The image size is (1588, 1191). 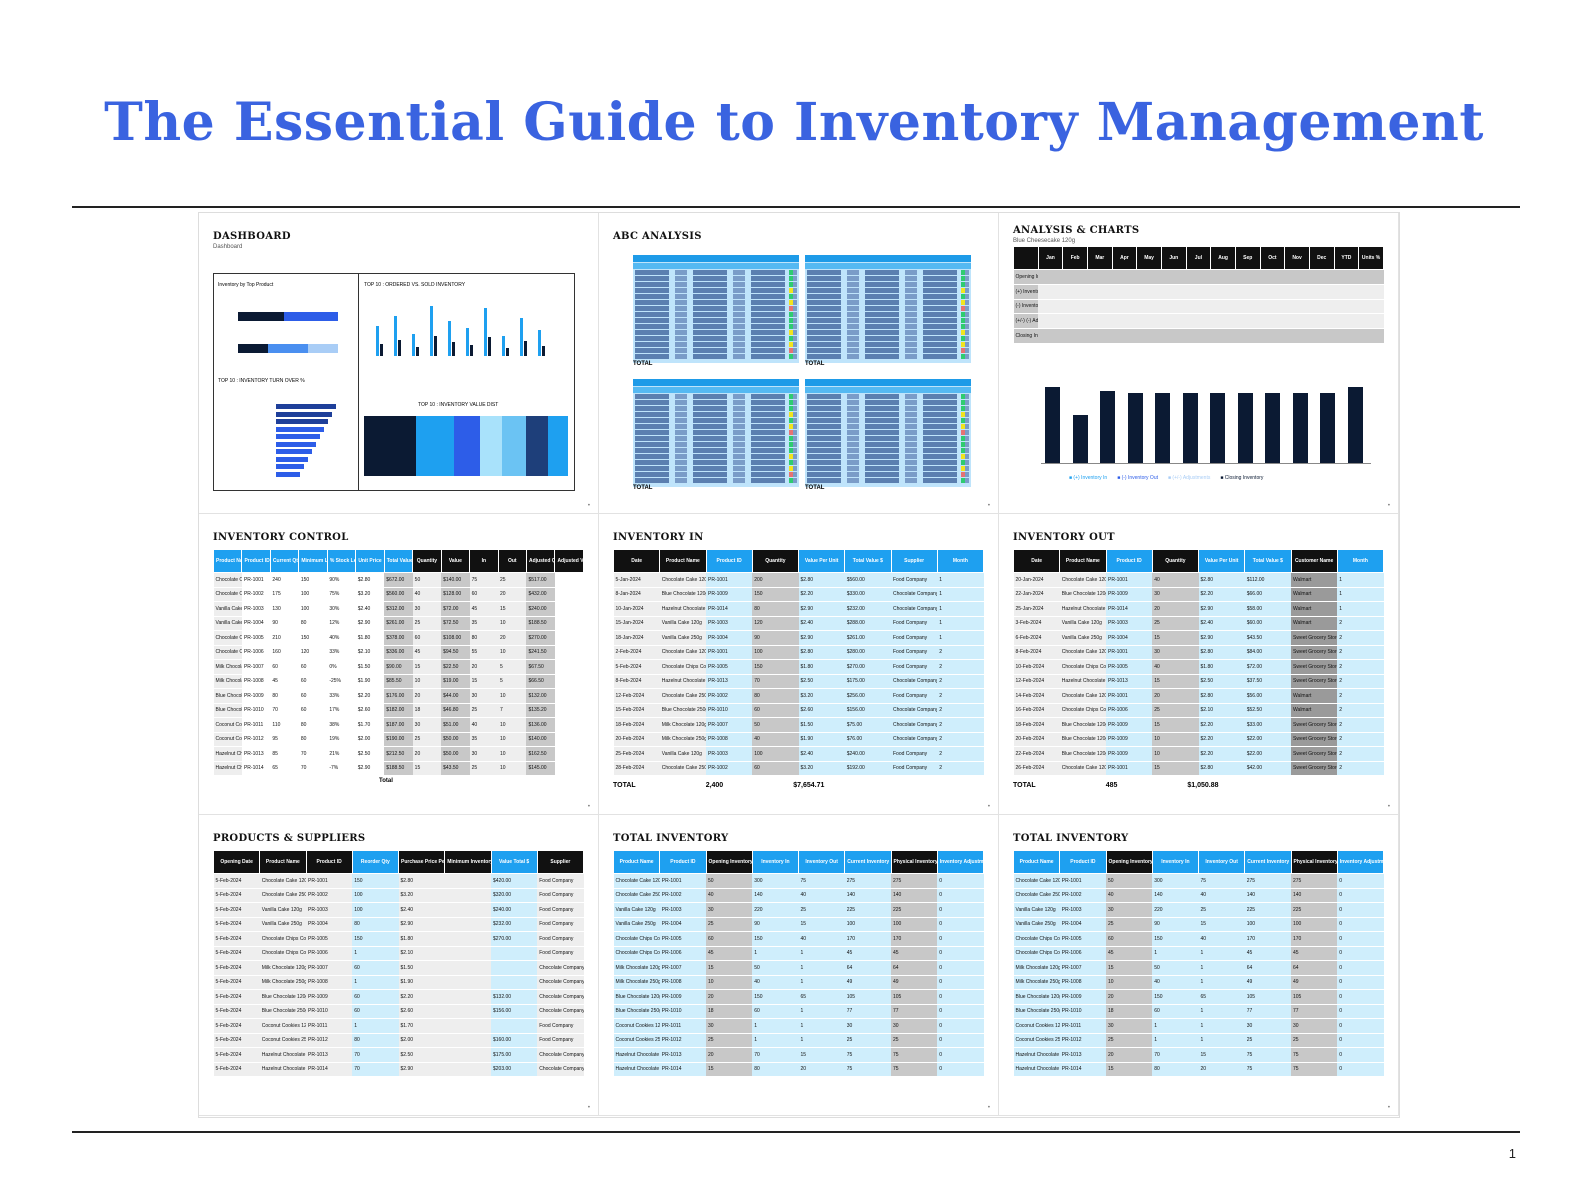 I want to click on table-cell: 35, so click(x=484, y=739).